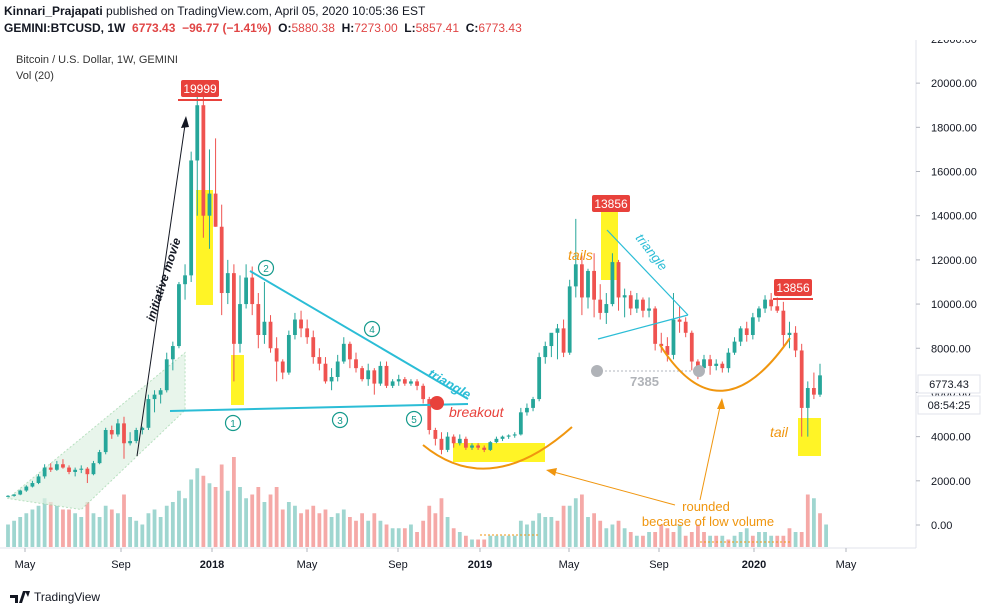  I want to click on initiative-zone, so click(96, 431).